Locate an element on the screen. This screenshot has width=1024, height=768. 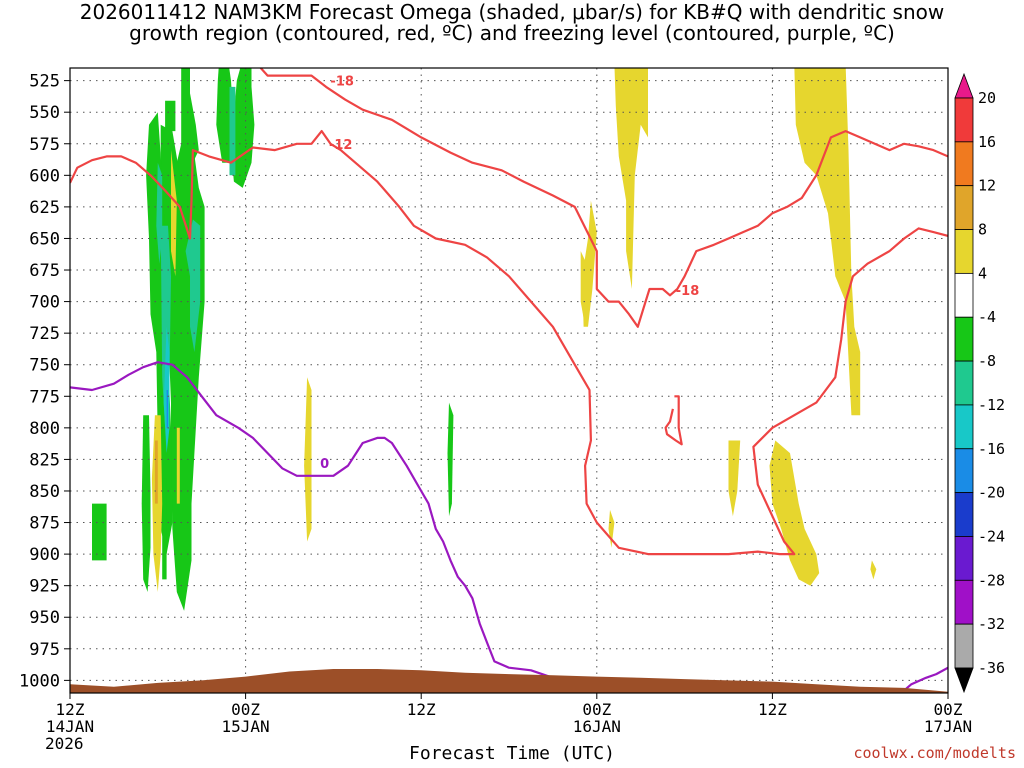
colorbar-top-arrow is located at coordinates (964, 85).